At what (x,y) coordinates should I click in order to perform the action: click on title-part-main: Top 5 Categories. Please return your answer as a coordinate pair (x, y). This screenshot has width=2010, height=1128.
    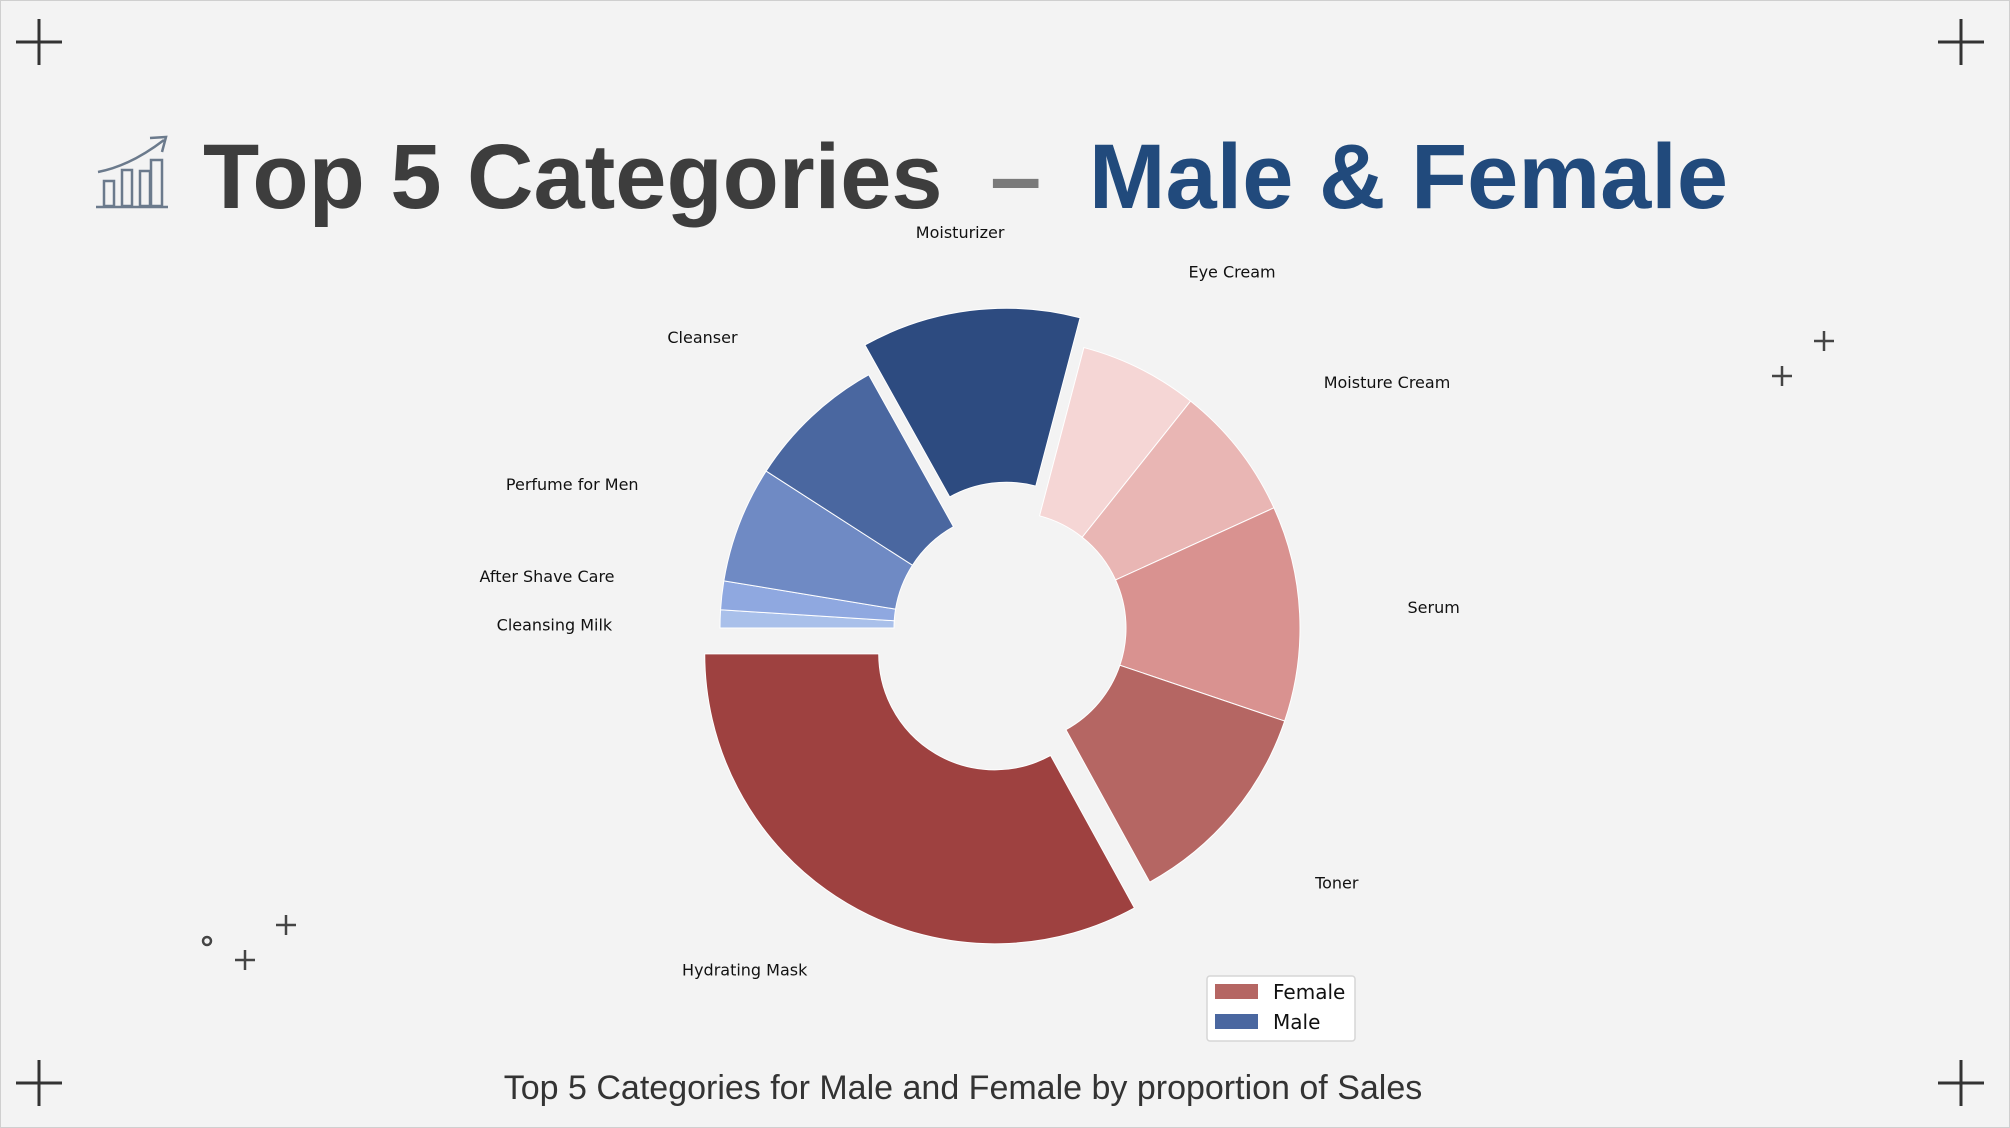
    Looking at the image, I should click on (573, 177).